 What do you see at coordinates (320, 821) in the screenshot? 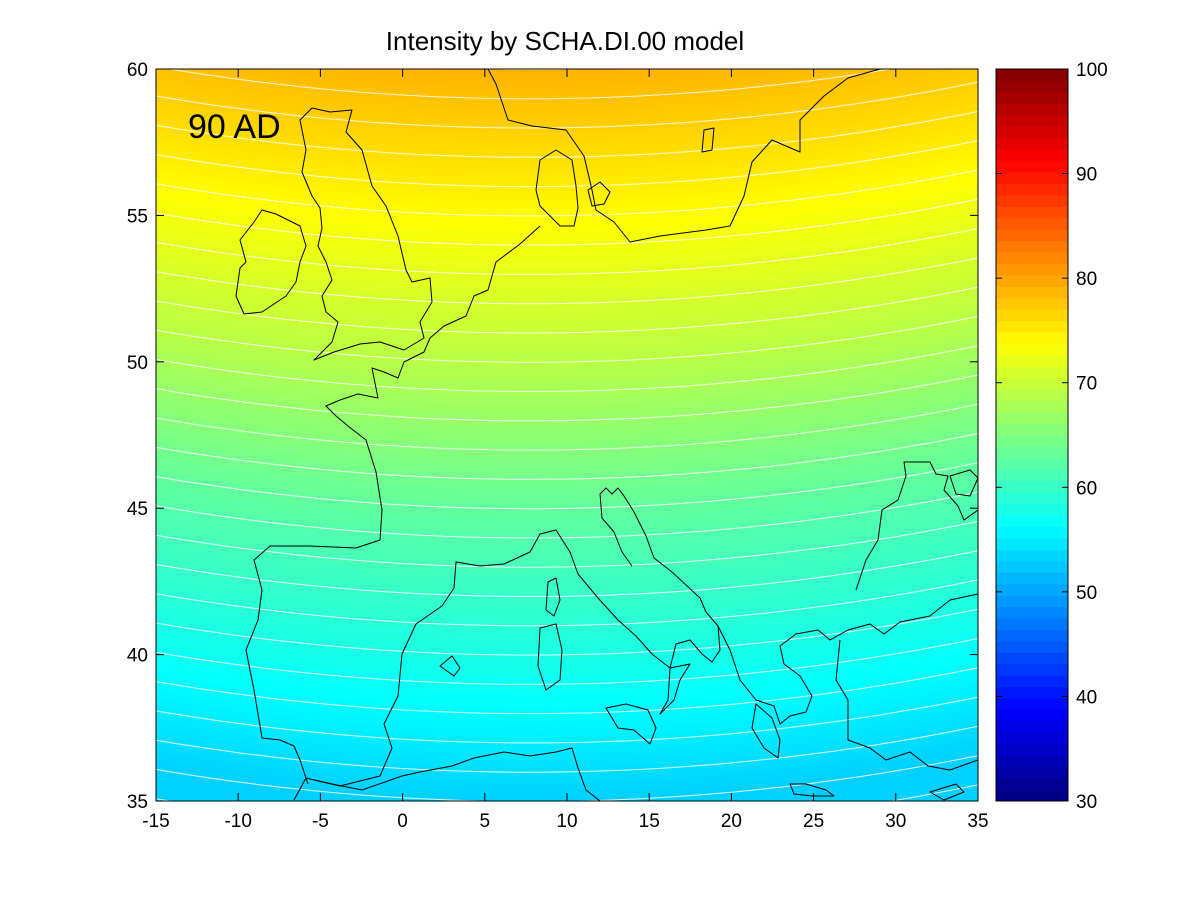
I see `x-tick-label: -5` at bounding box center [320, 821].